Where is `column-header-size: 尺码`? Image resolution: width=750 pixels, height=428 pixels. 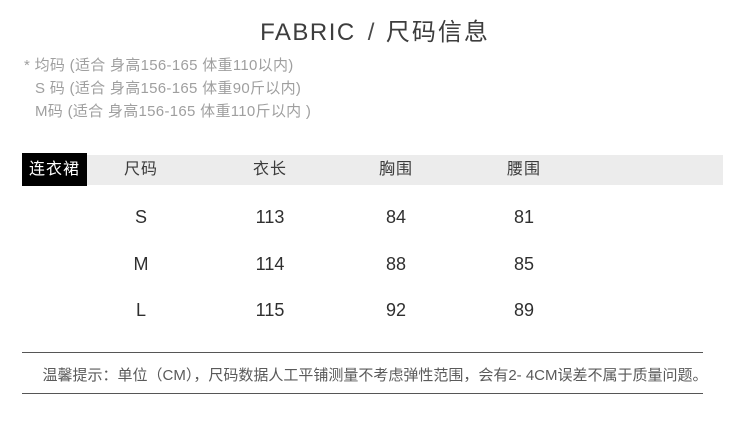
column-header-size: 尺码 is located at coordinates (140, 169).